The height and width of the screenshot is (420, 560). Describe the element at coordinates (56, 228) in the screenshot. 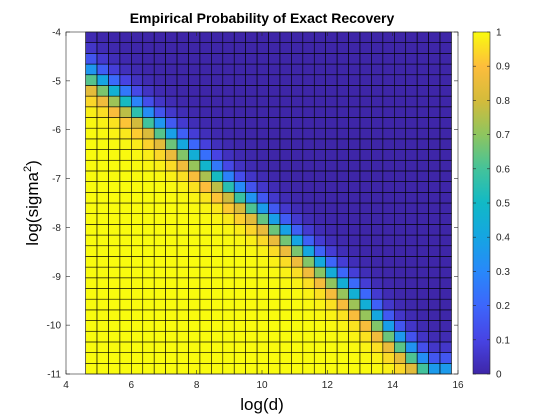

I see `y-tick-label: -8` at that location.